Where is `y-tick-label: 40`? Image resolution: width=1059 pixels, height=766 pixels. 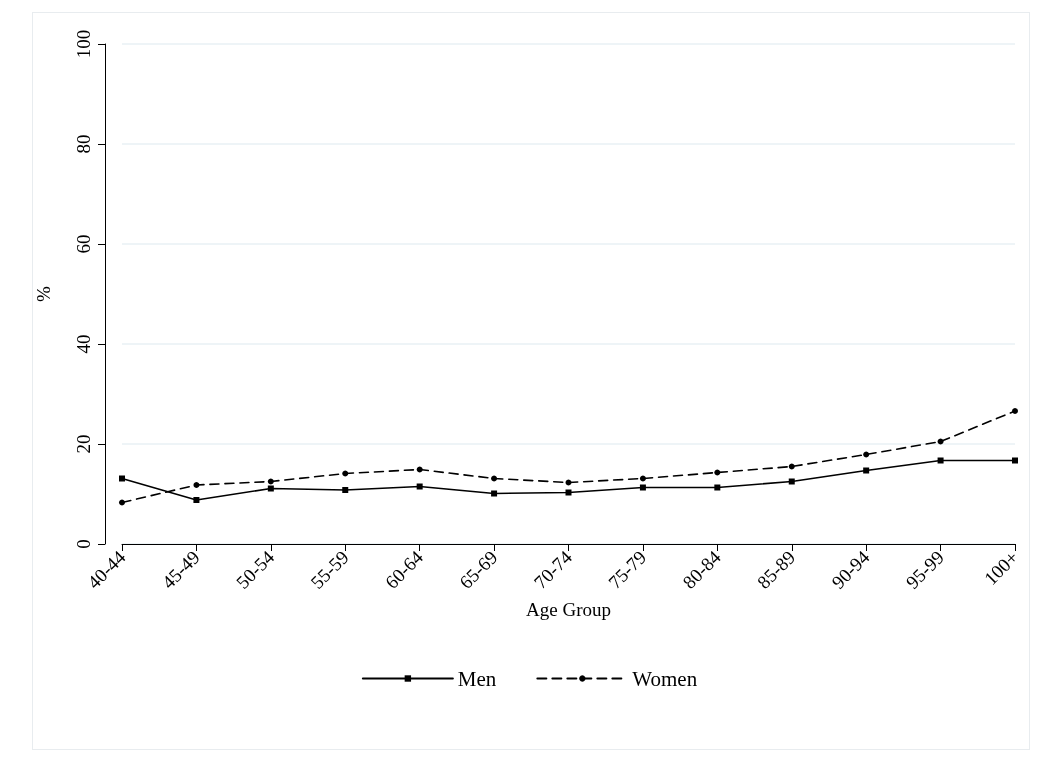 y-tick-label: 40 is located at coordinates (83, 344).